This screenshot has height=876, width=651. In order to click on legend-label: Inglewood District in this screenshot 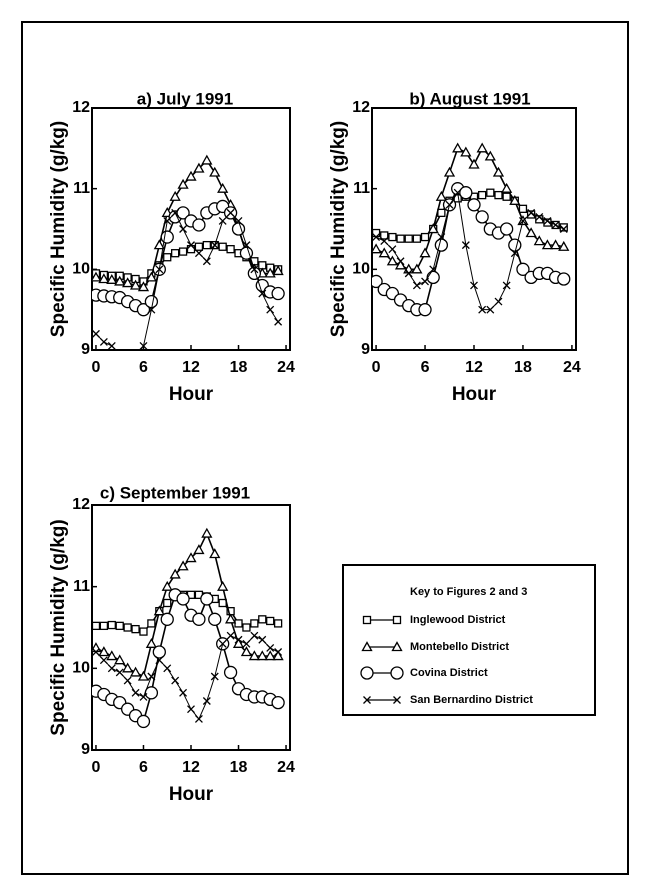, I will do `click(458, 620)`.